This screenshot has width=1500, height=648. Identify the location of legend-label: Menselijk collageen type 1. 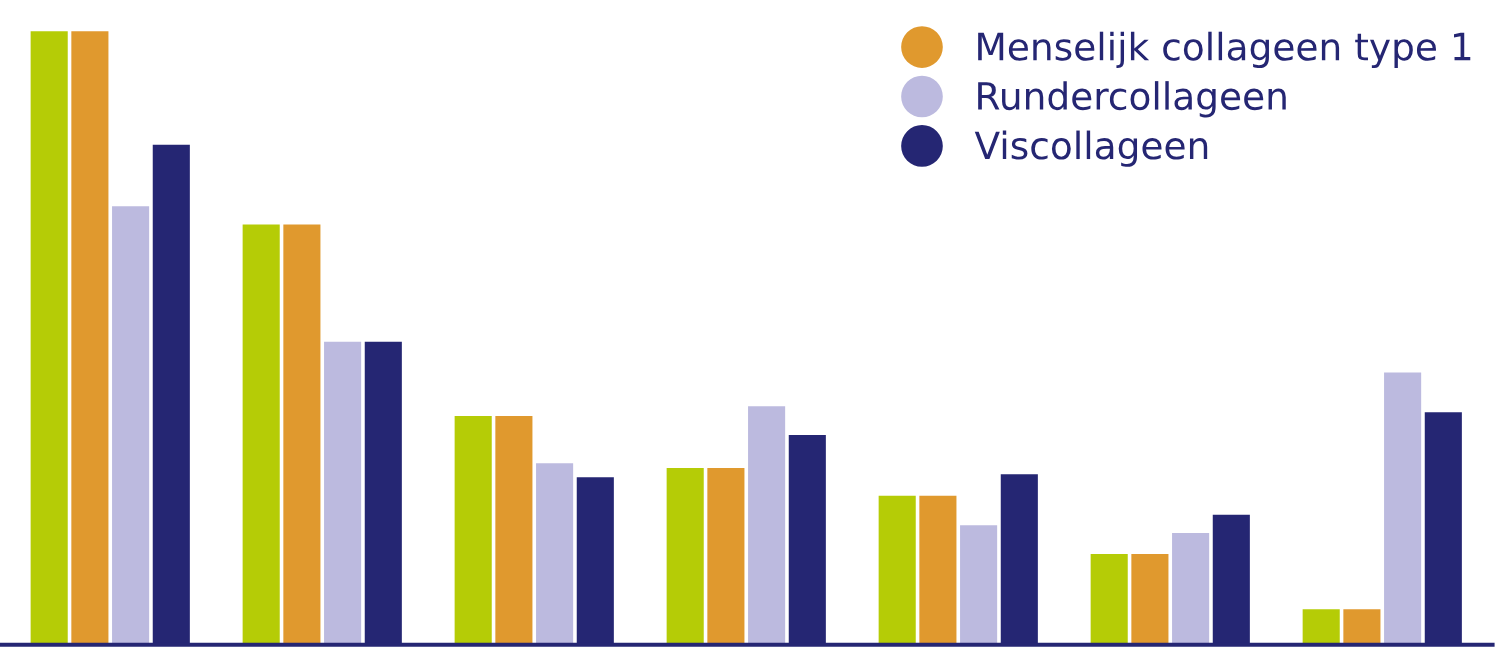
(1224, 49).